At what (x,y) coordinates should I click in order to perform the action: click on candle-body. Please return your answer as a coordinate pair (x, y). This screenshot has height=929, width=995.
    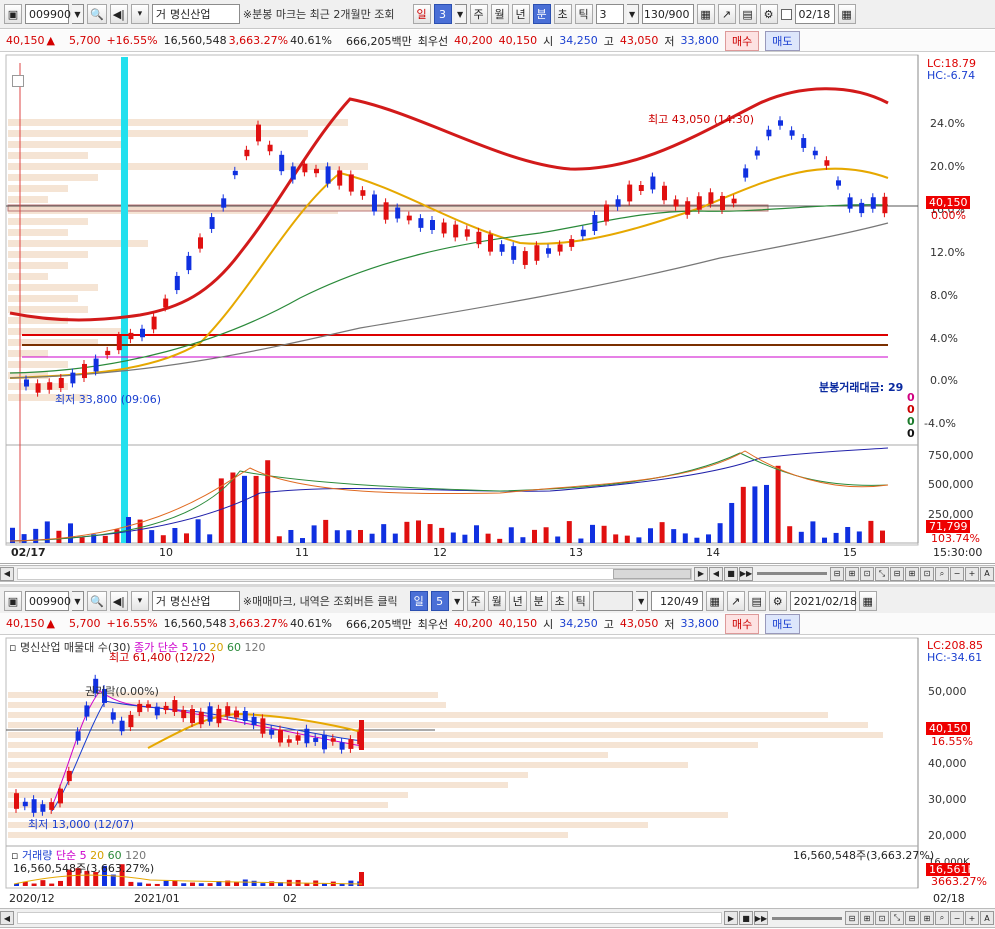
    Looking at the image, I should click on (52, 806).